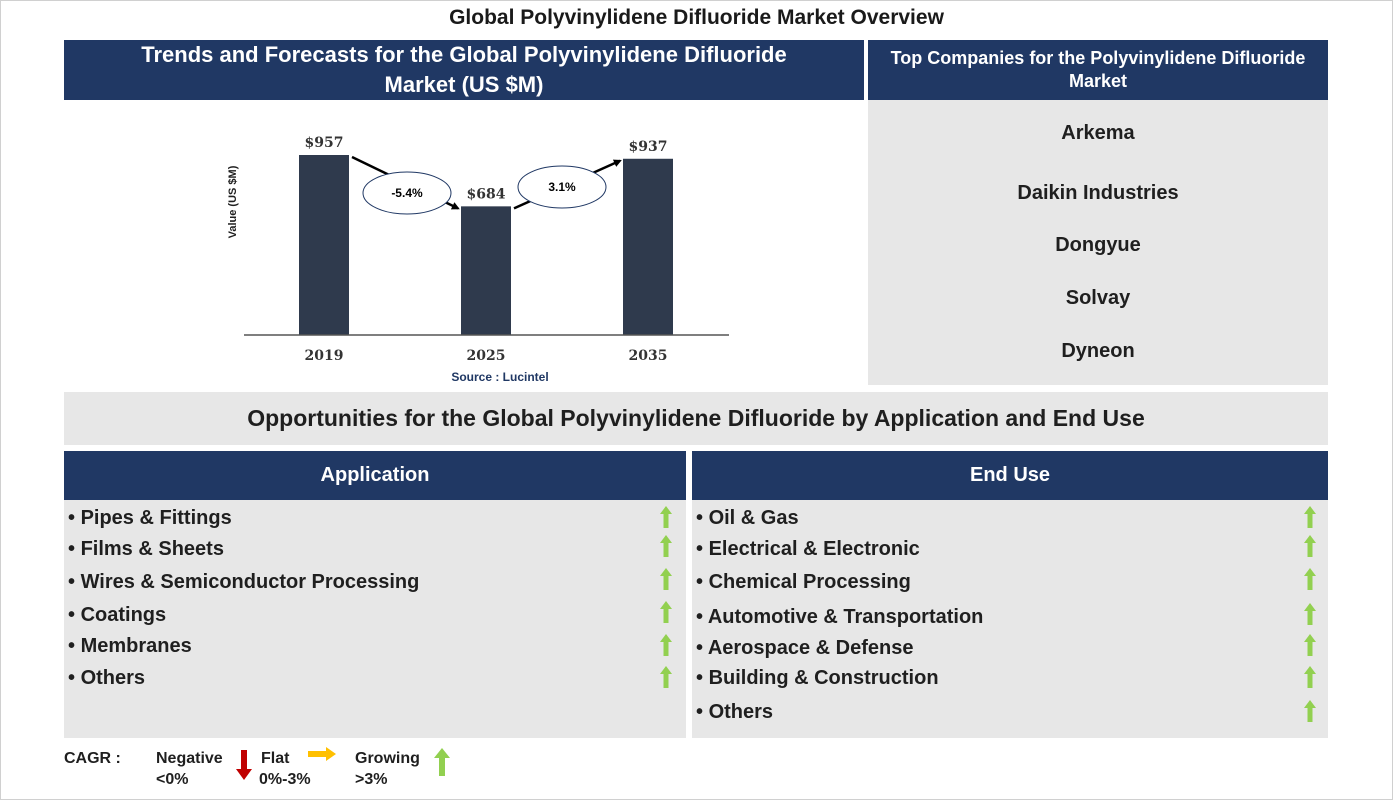  I want to click on list-item-label: Membranes, so click(136, 646).